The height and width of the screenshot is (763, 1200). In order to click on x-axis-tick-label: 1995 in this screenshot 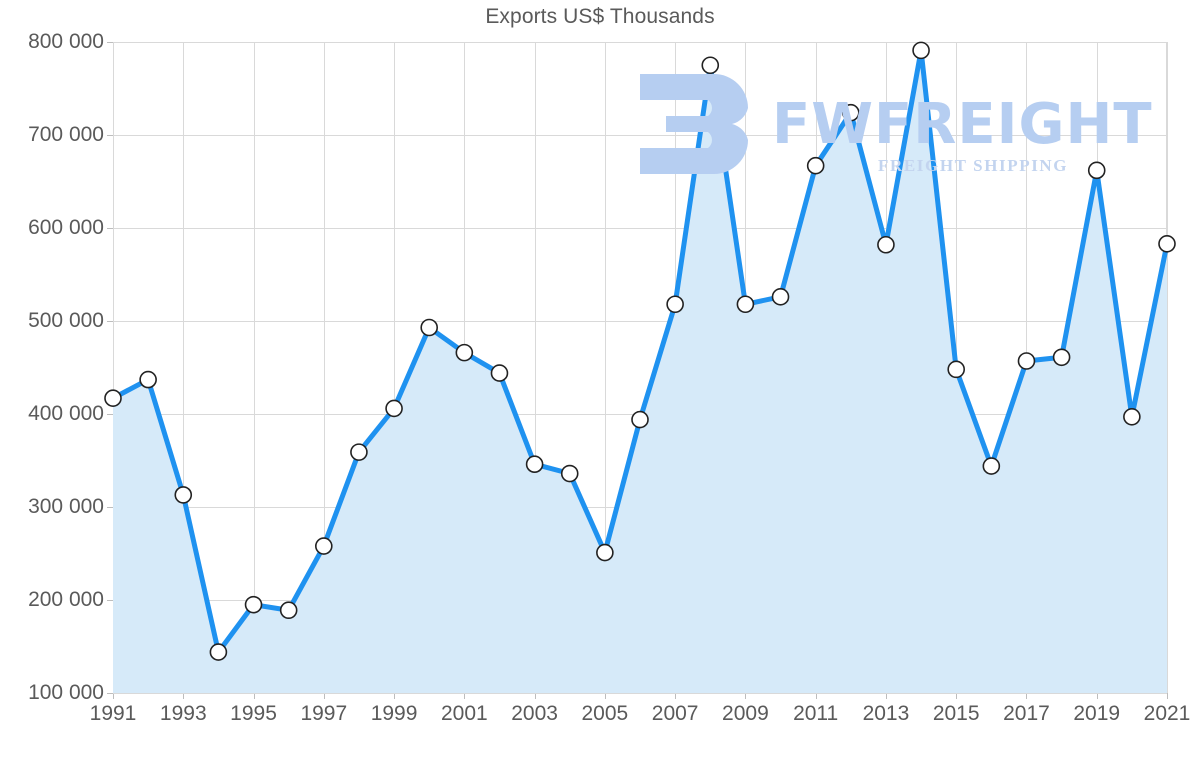, I will do `click(253, 713)`.